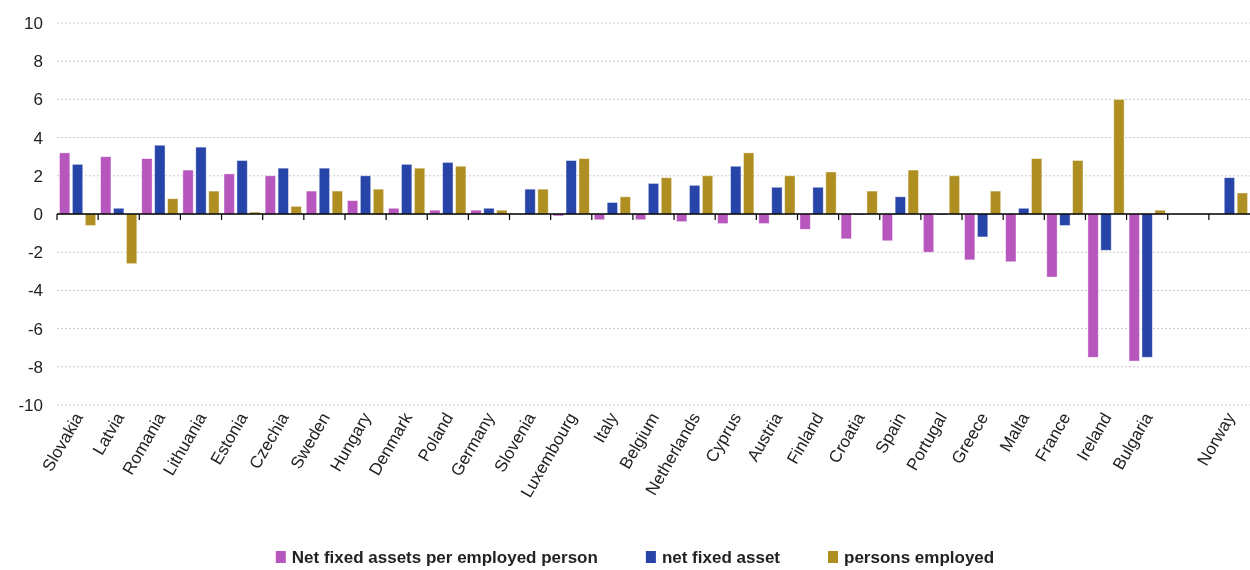 The width and height of the screenshot is (1250, 570). Describe the element at coordinates (35, 253) in the screenshot. I see `y-tick-label: -2` at that location.